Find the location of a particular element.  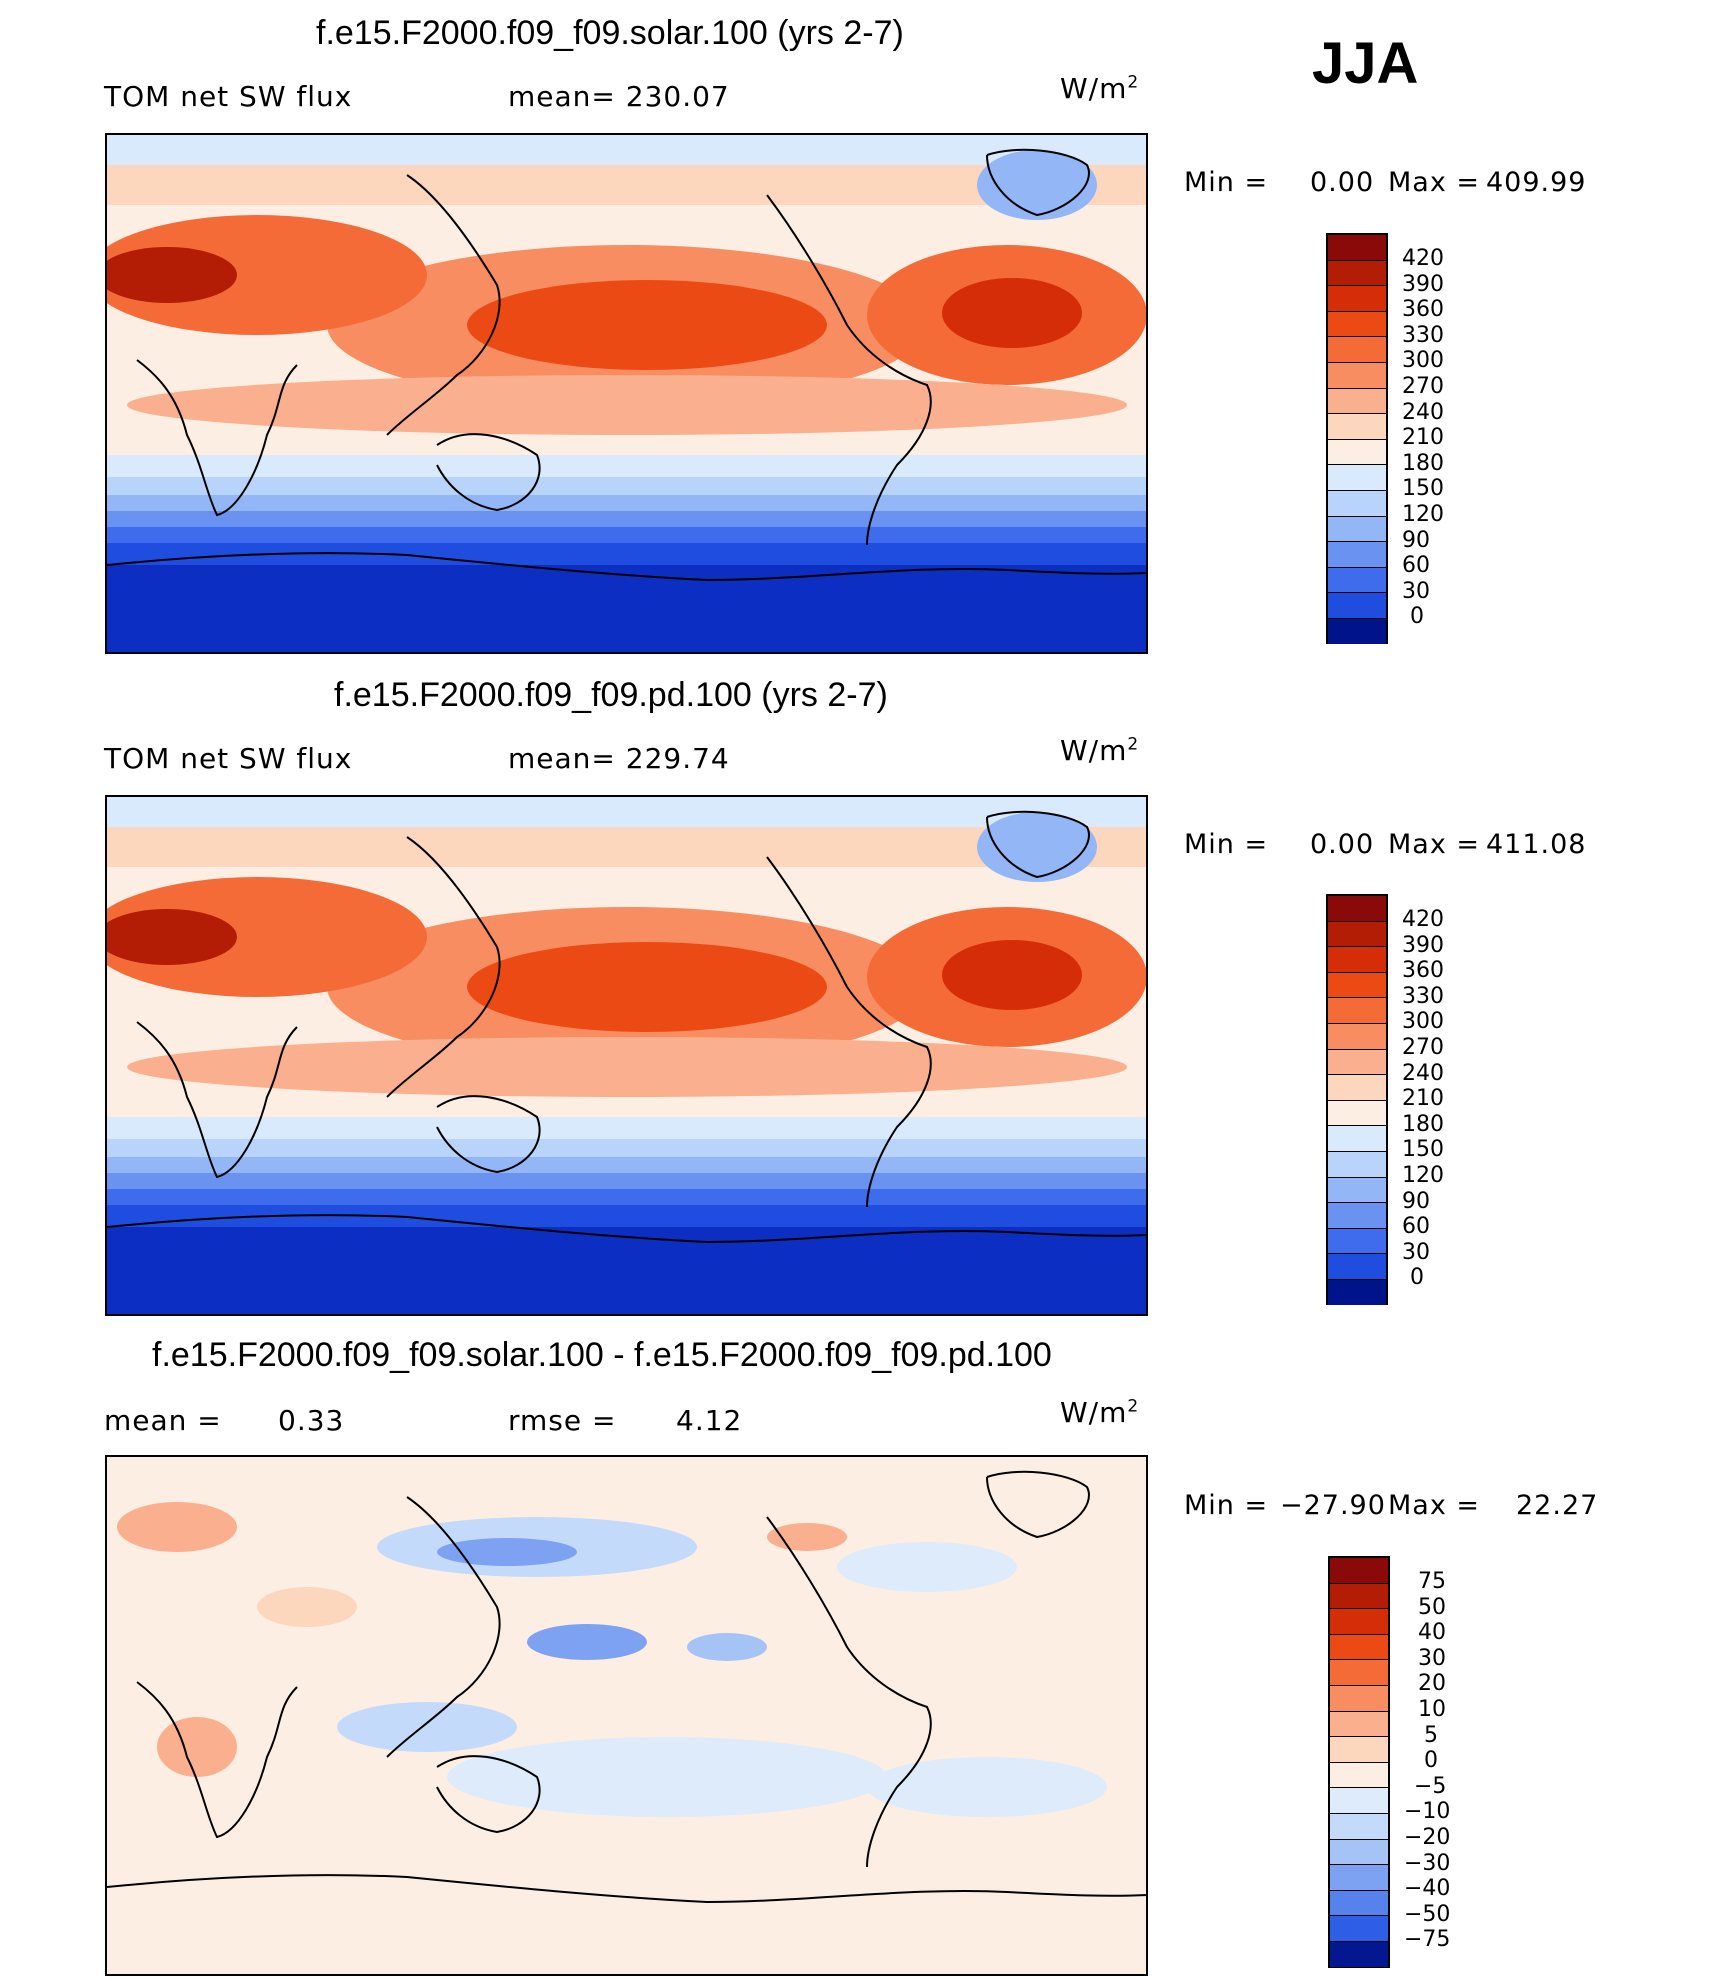

colorbar-label: −5 is located at coordinates (1430, 1786).